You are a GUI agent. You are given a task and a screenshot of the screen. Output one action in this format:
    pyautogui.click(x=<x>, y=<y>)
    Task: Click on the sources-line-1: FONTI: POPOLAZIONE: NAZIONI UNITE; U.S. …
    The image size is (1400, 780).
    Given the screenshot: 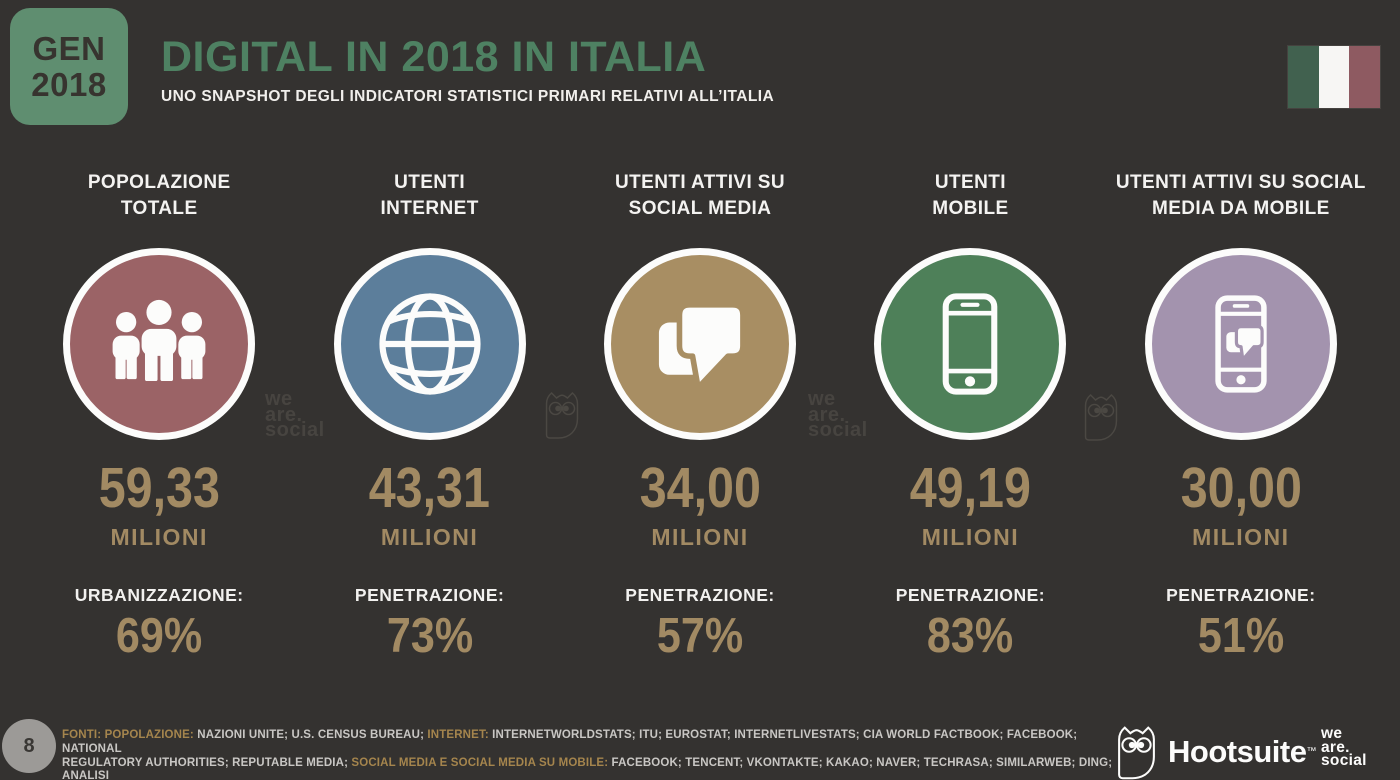 What is the action you would take?
    pyautogui.click(x=570, y=742)
    